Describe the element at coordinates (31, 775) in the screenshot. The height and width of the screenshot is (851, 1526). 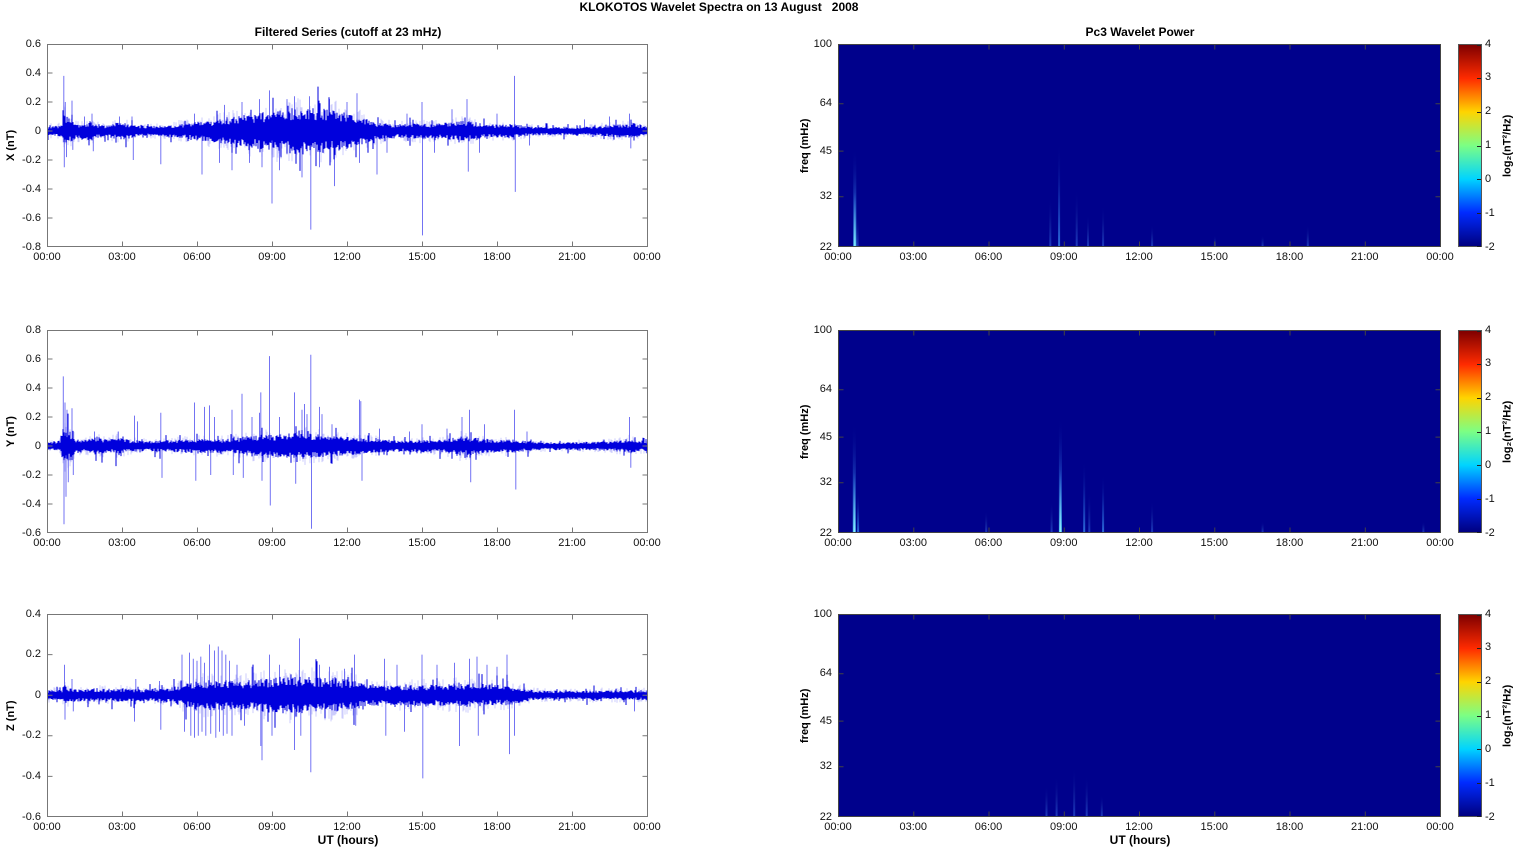
I see `y-tick-label: -0.4` at that location.